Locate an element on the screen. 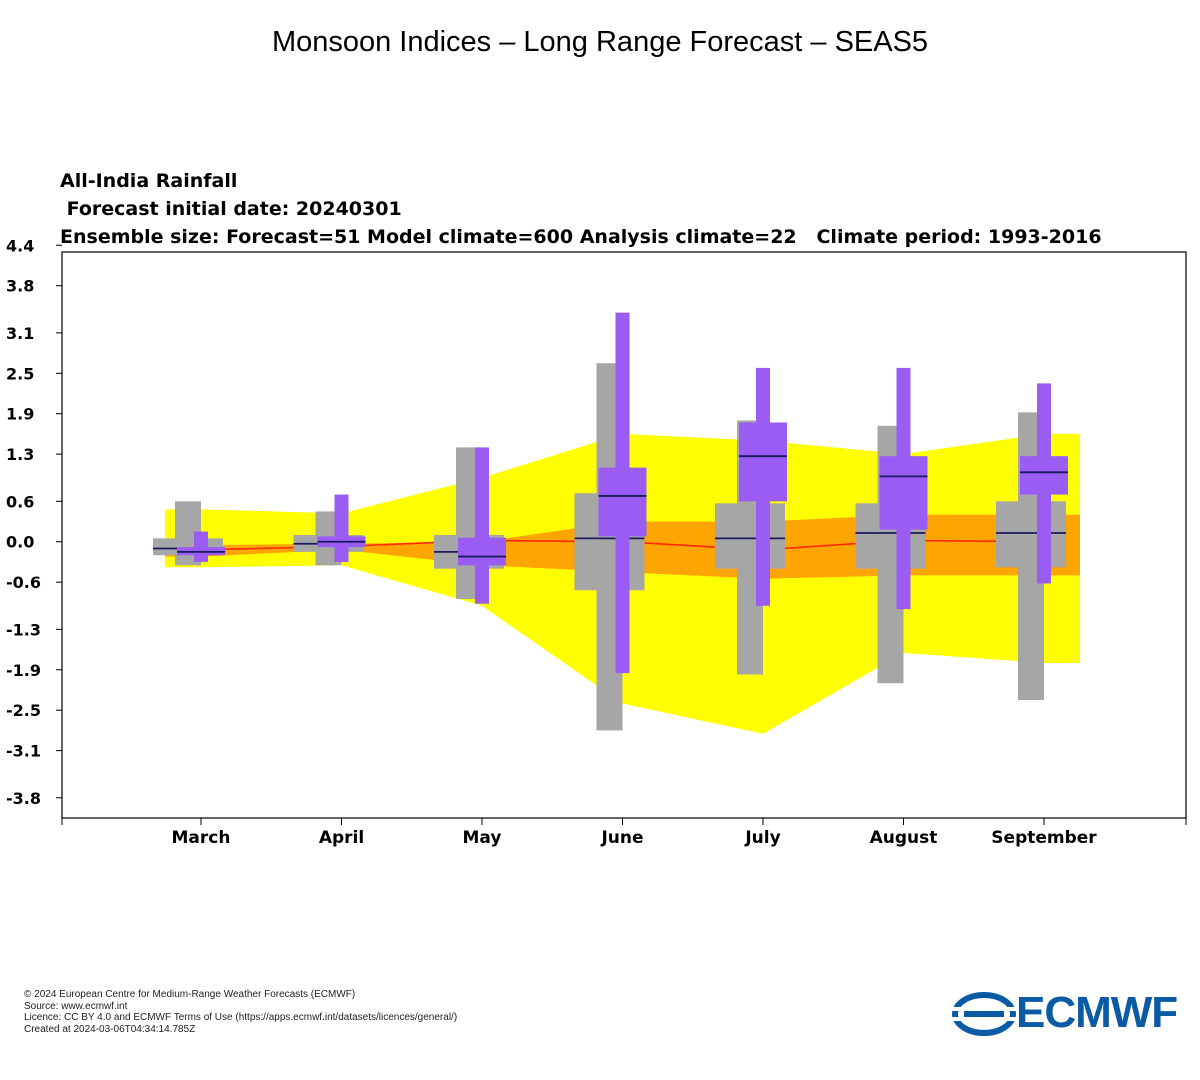  ecmwf-logo-text: ECMWF is located at coordinates (1097, 1012).